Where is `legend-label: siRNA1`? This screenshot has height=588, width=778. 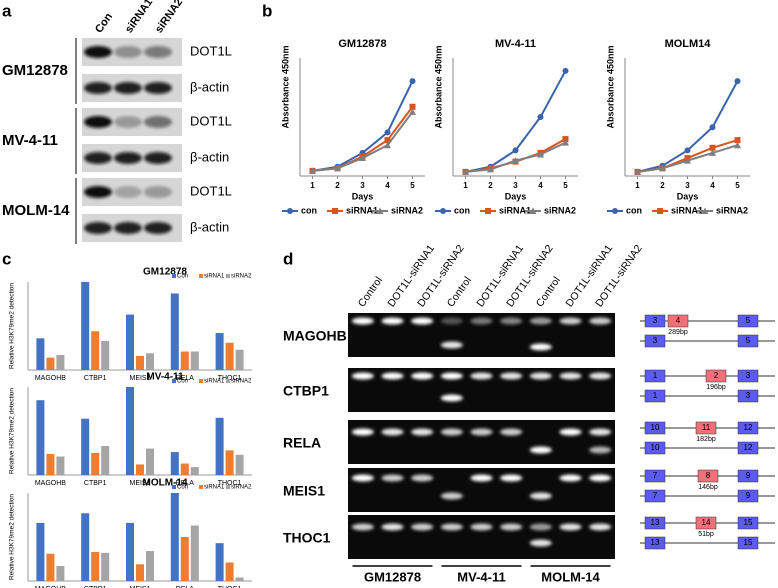
legend-label: siRNA1 is located at coordinates (214, 488).